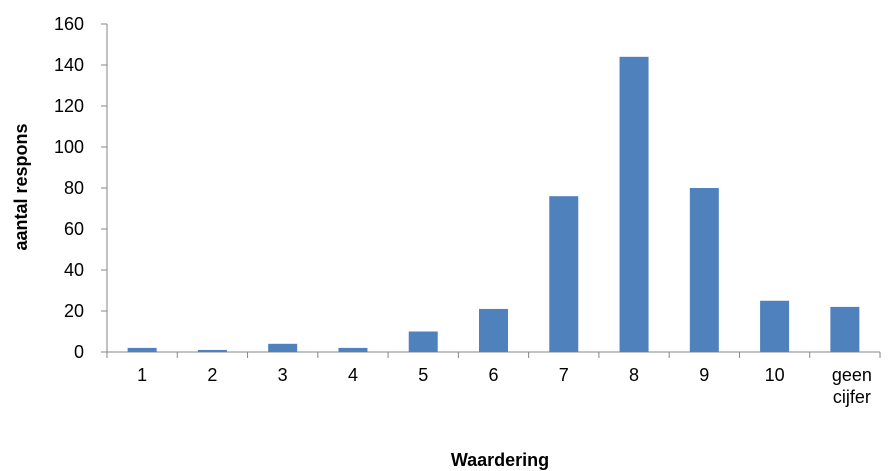  What do you see at coordinates (212, 375) in the screenshot?
I see `x-tick-label: 2` at bounding box center [212, 375].